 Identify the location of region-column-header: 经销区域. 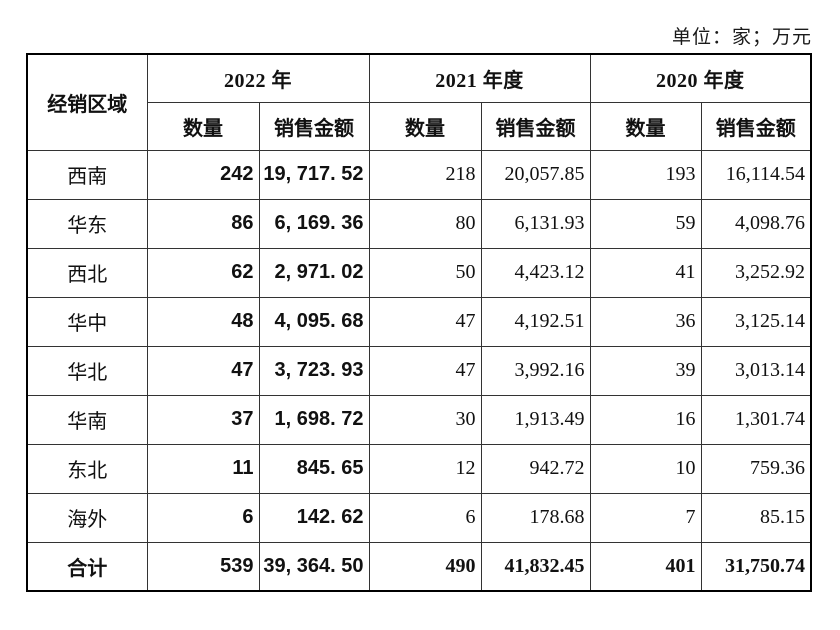
(87, 102).